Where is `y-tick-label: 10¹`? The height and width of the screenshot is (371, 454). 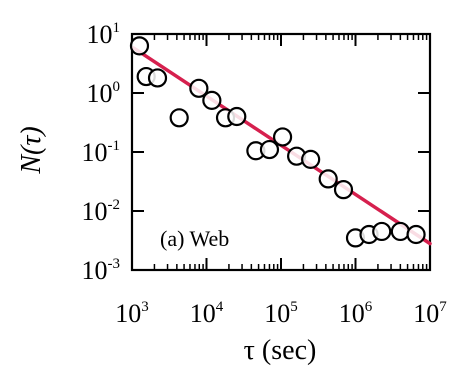
y-tick-label: 10¹ is located at coordinates (104, 34).